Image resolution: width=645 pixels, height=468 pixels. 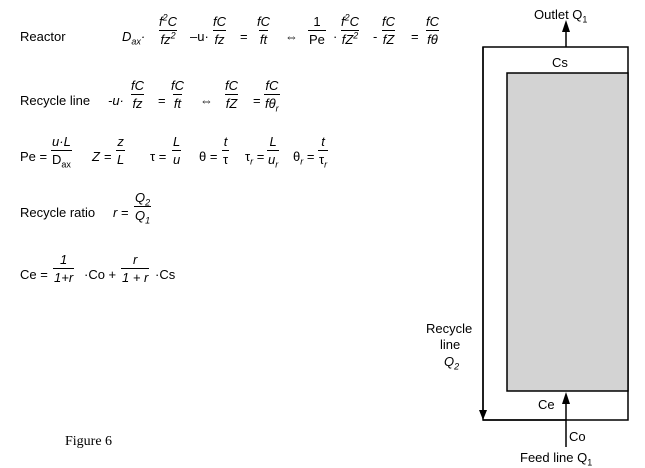 What do you see at coordinates (566, 26) in the screenshot?
I see `outlet-arrow` at bounding box center [566, 26].